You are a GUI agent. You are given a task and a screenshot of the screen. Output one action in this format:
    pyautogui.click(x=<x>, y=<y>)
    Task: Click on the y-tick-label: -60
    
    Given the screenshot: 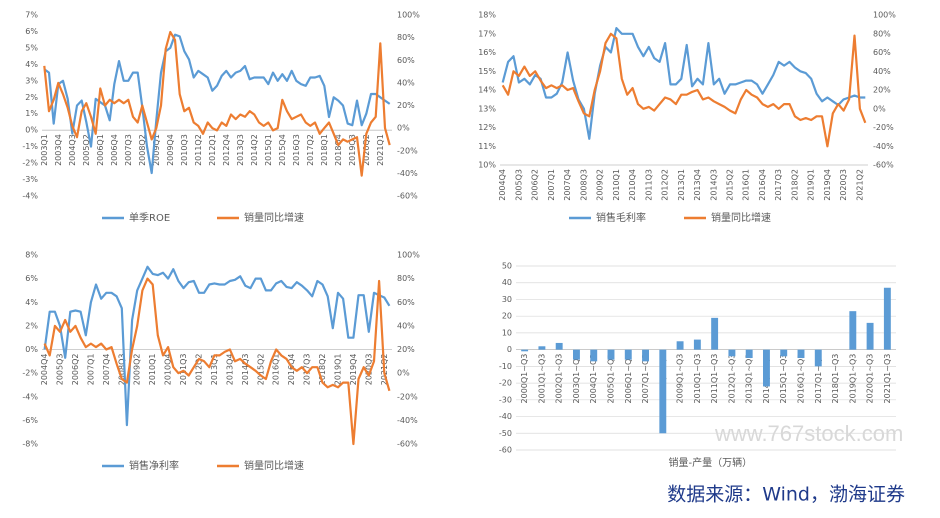 What is the action you would take?
    pyautogui.click(x=505, y=450)
    